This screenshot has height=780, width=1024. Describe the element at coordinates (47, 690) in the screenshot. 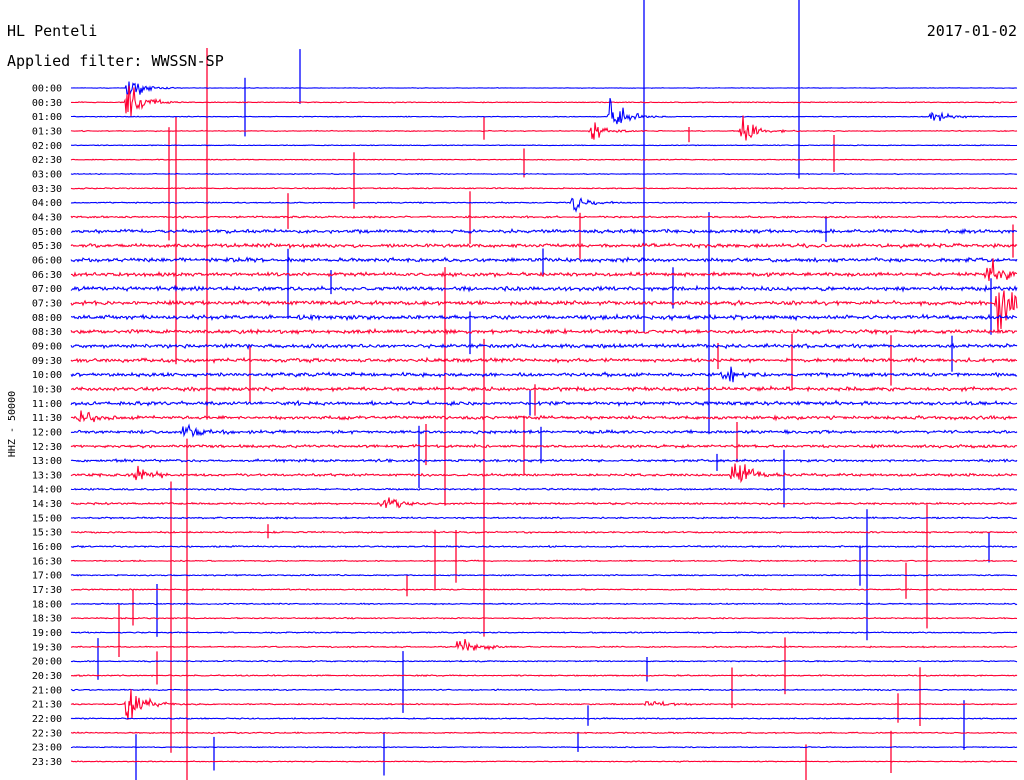

I see `time-tick-label: 21:00` at that location.